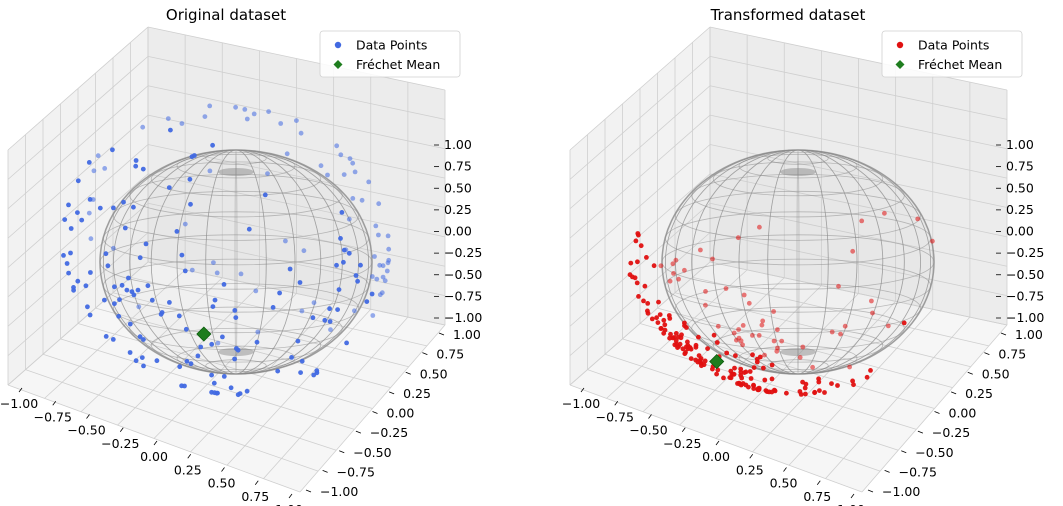 The width and height of the screenshot is (1063, 506). I want to click on z-tick-label: 0.50, so click(1020, 187).